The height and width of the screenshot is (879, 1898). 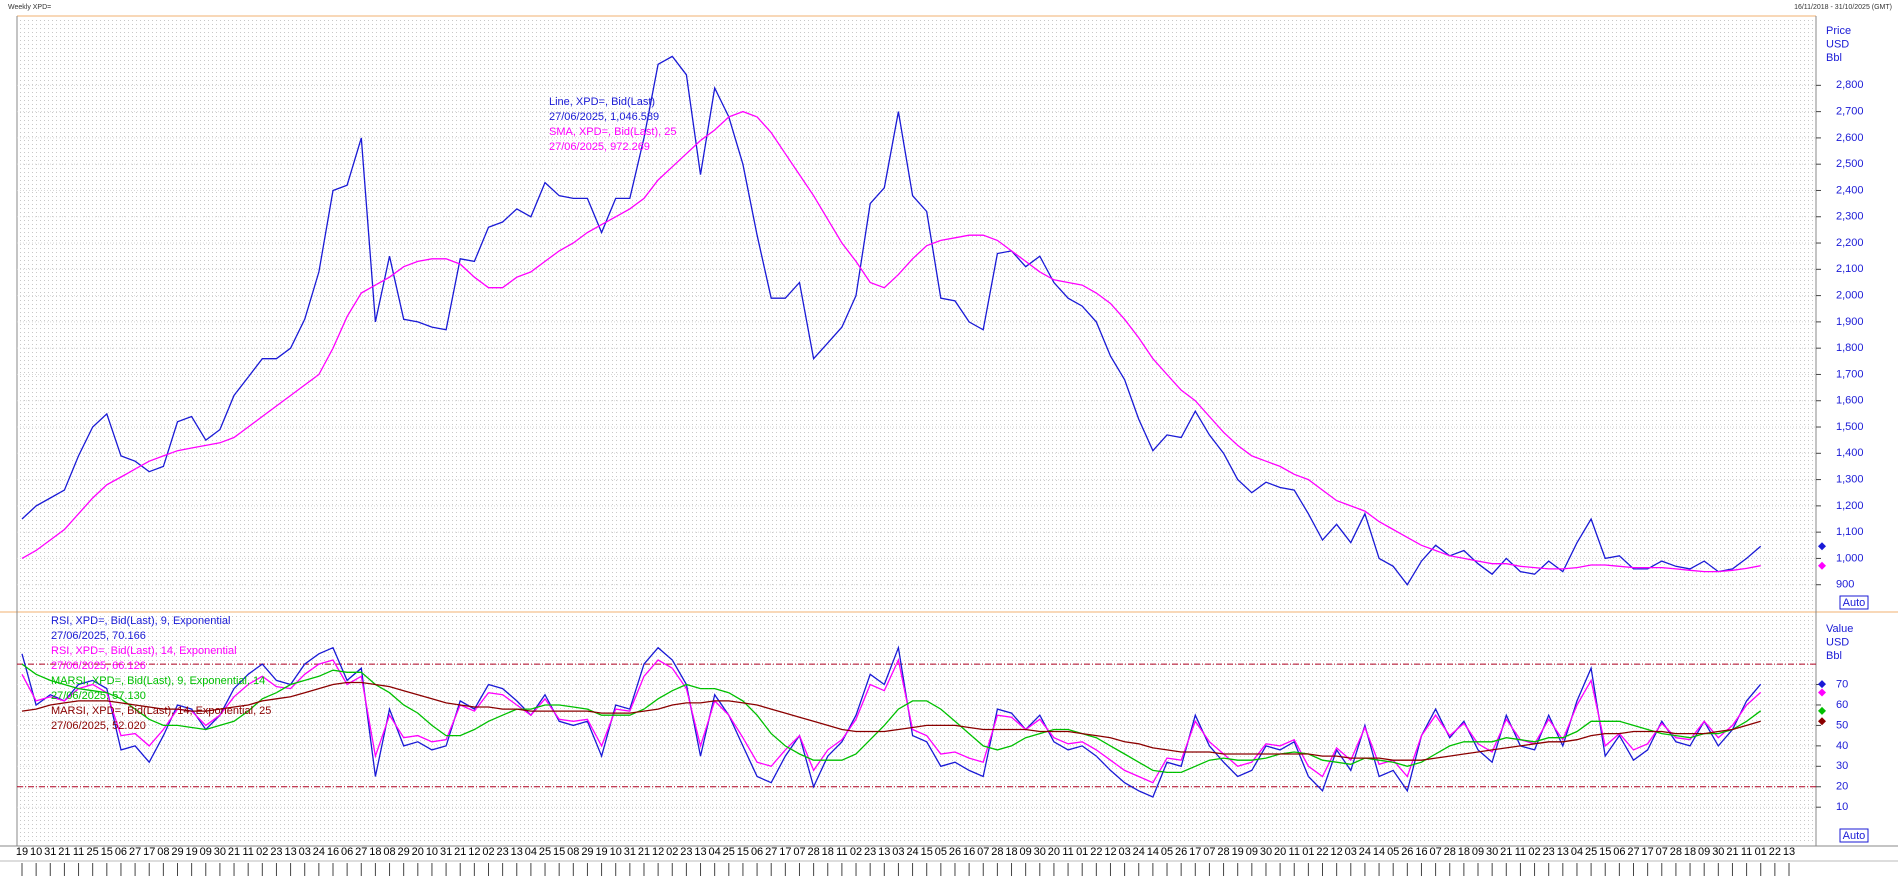 I want to click on x-tick-label: 14, so click(x=1379, y=852).